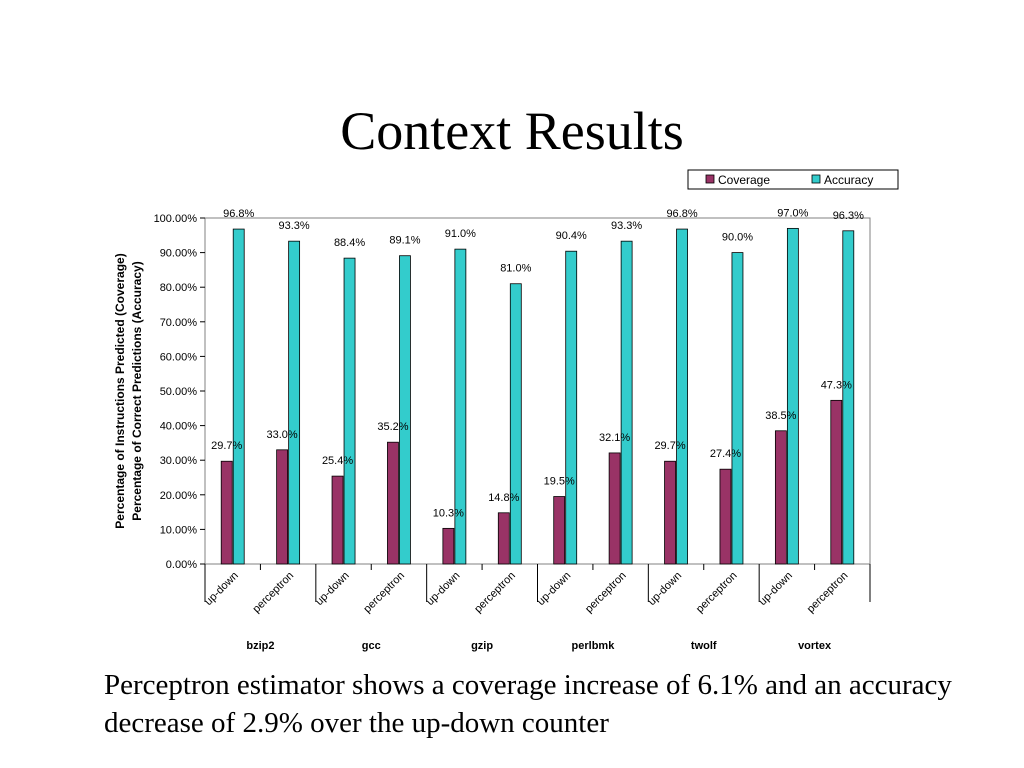  Describe the element at coordinates (179, 461) in the screenshot. I see `y-tick-label: 30.00%` at that location.